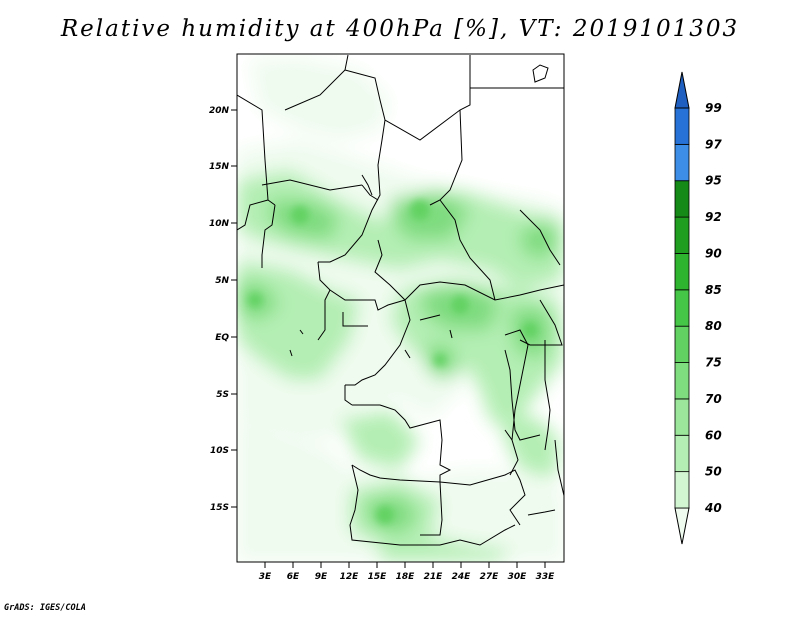  What do you see at coordinates (713, 399) in the screenshot?
I see `colorbar-label: 70` at bounding box center [713, 399].